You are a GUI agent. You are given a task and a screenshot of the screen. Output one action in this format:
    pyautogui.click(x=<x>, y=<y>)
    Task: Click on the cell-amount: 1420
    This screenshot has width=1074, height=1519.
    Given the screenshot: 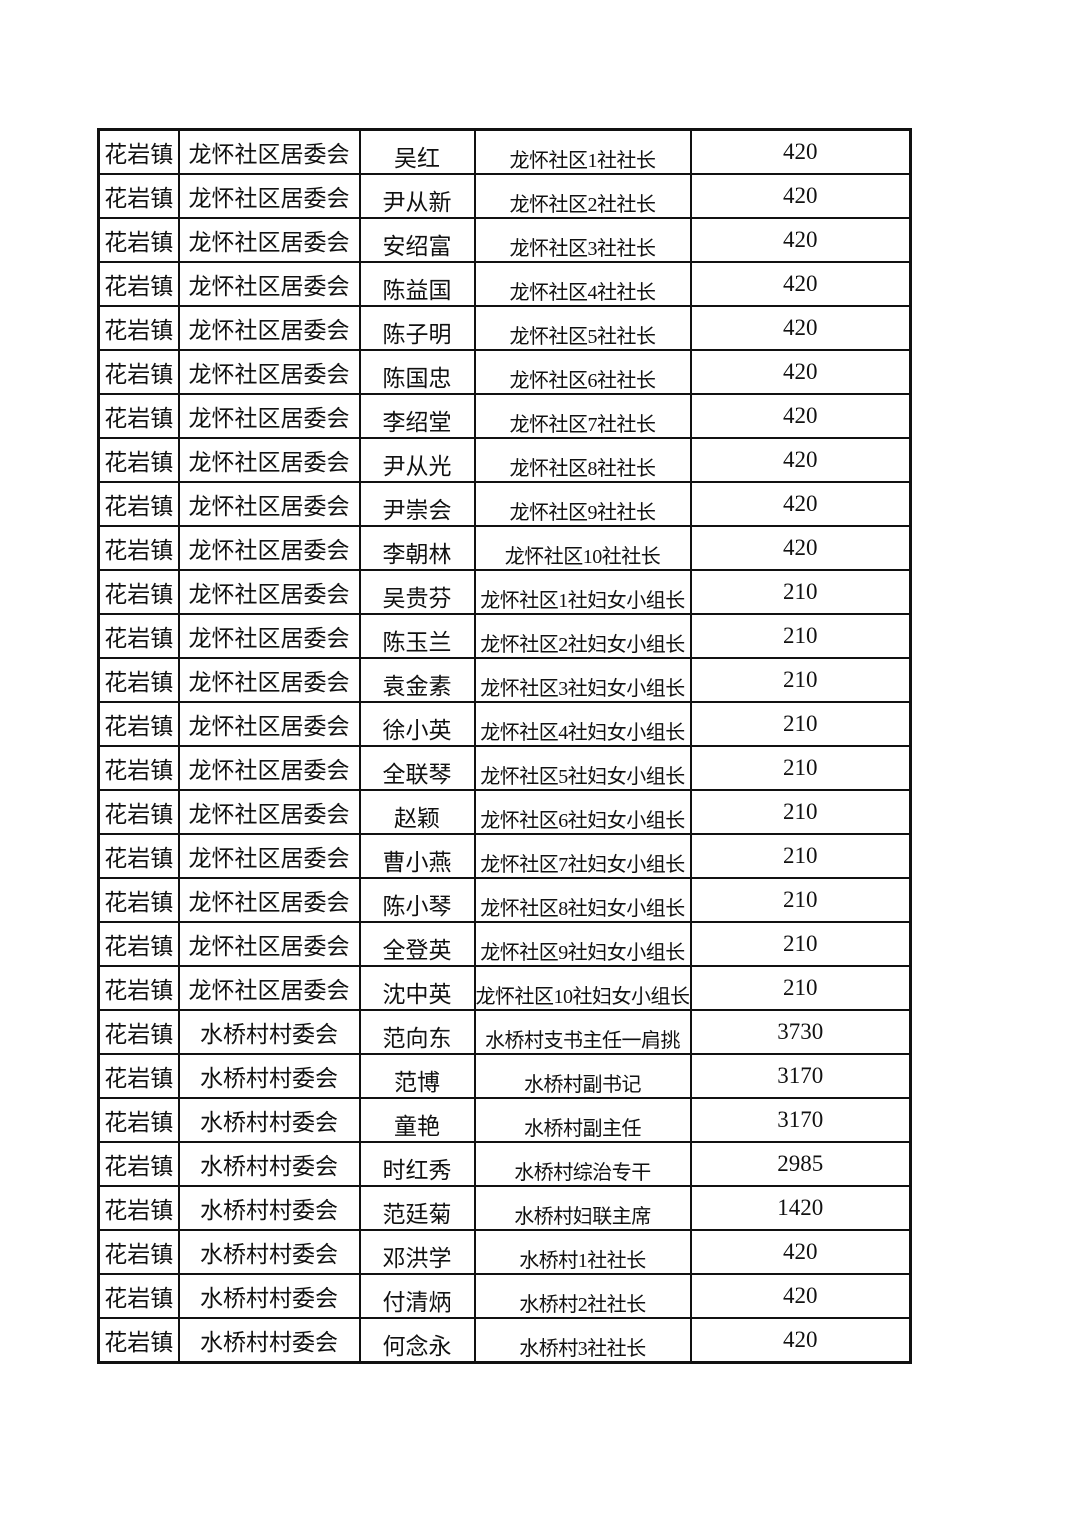 What is the action you would take?
    pyautogui.click(x=800, y=1208)
    